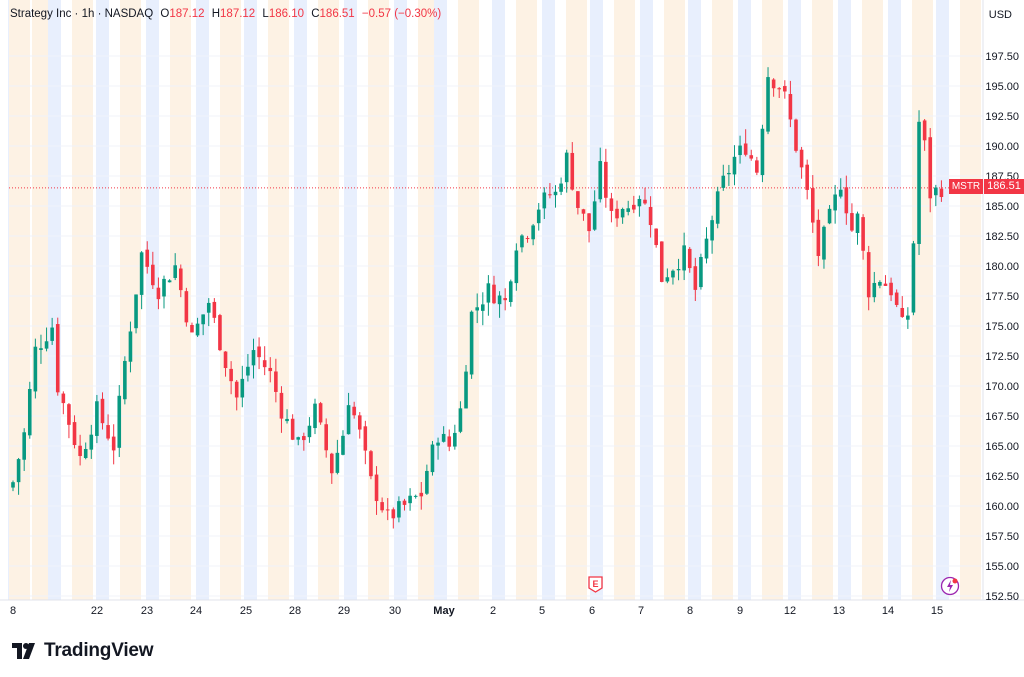  I want to click on price-tick-label: 157.50, so click(1002, 537).